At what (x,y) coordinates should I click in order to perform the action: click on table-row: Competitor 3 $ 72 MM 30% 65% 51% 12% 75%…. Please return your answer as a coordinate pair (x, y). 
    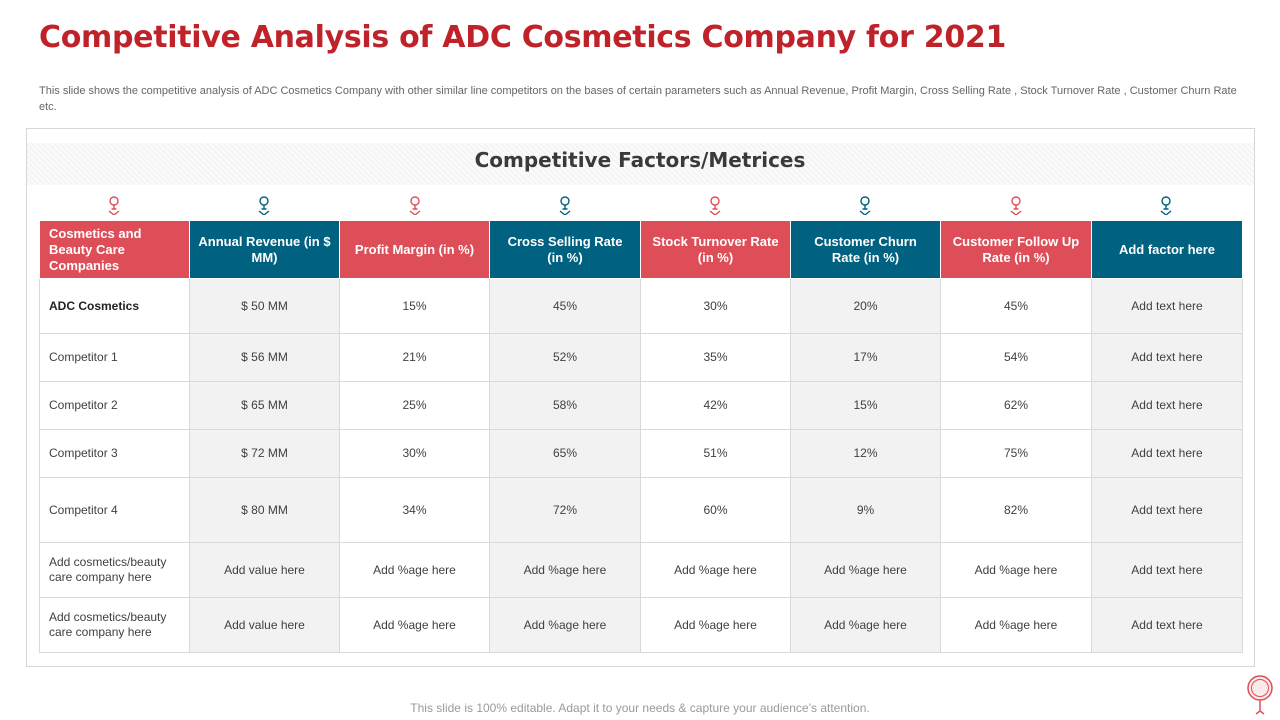
    Looking at the image, I should click on (641, 453).